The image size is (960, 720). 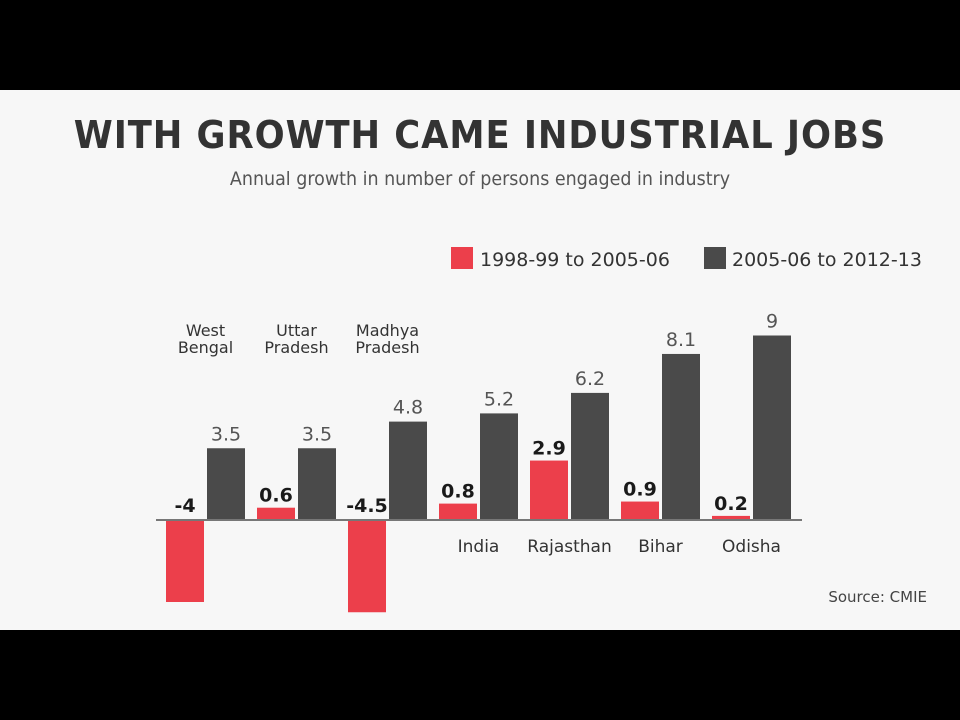 I want to click on data-label-series2: 5.2, so click(x=499, y=399).